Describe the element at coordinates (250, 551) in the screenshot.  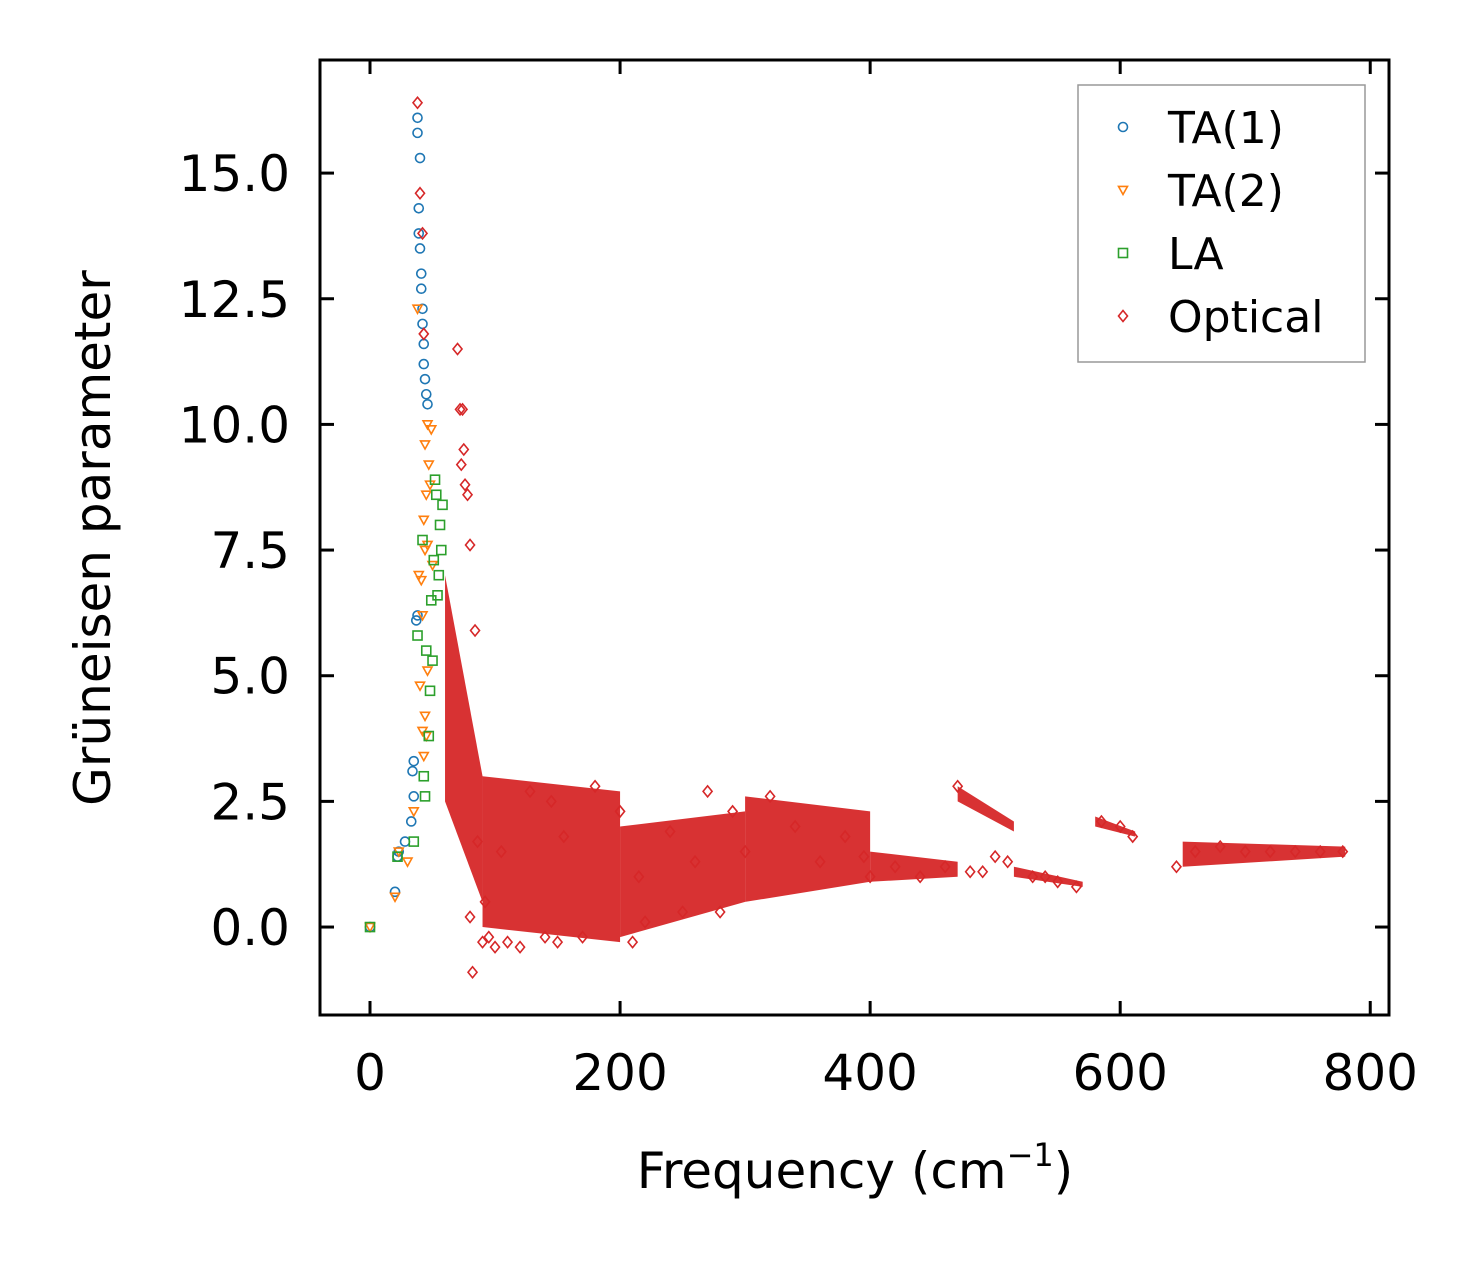
I see `y-tick-label: 7.5` at that location.